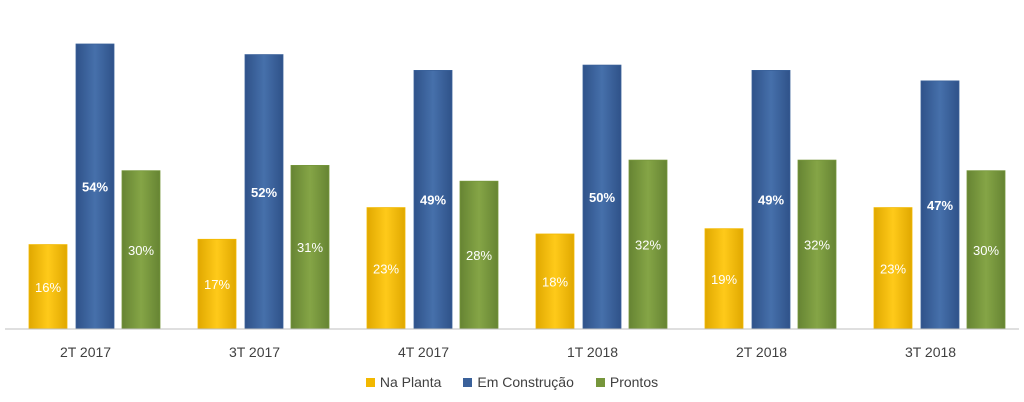 The width and height of the screenshot is (1024, 402). I want to click on data-label-na-planta-6: 23%, so click(893, 268).